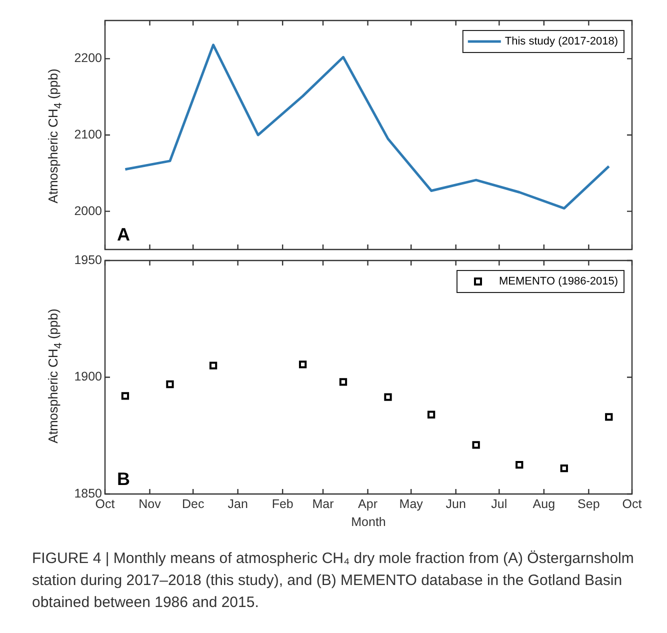 The width and height of the screenshot is (667, 633). I want to click on x-tick-label: Sep, so click(589, 503).